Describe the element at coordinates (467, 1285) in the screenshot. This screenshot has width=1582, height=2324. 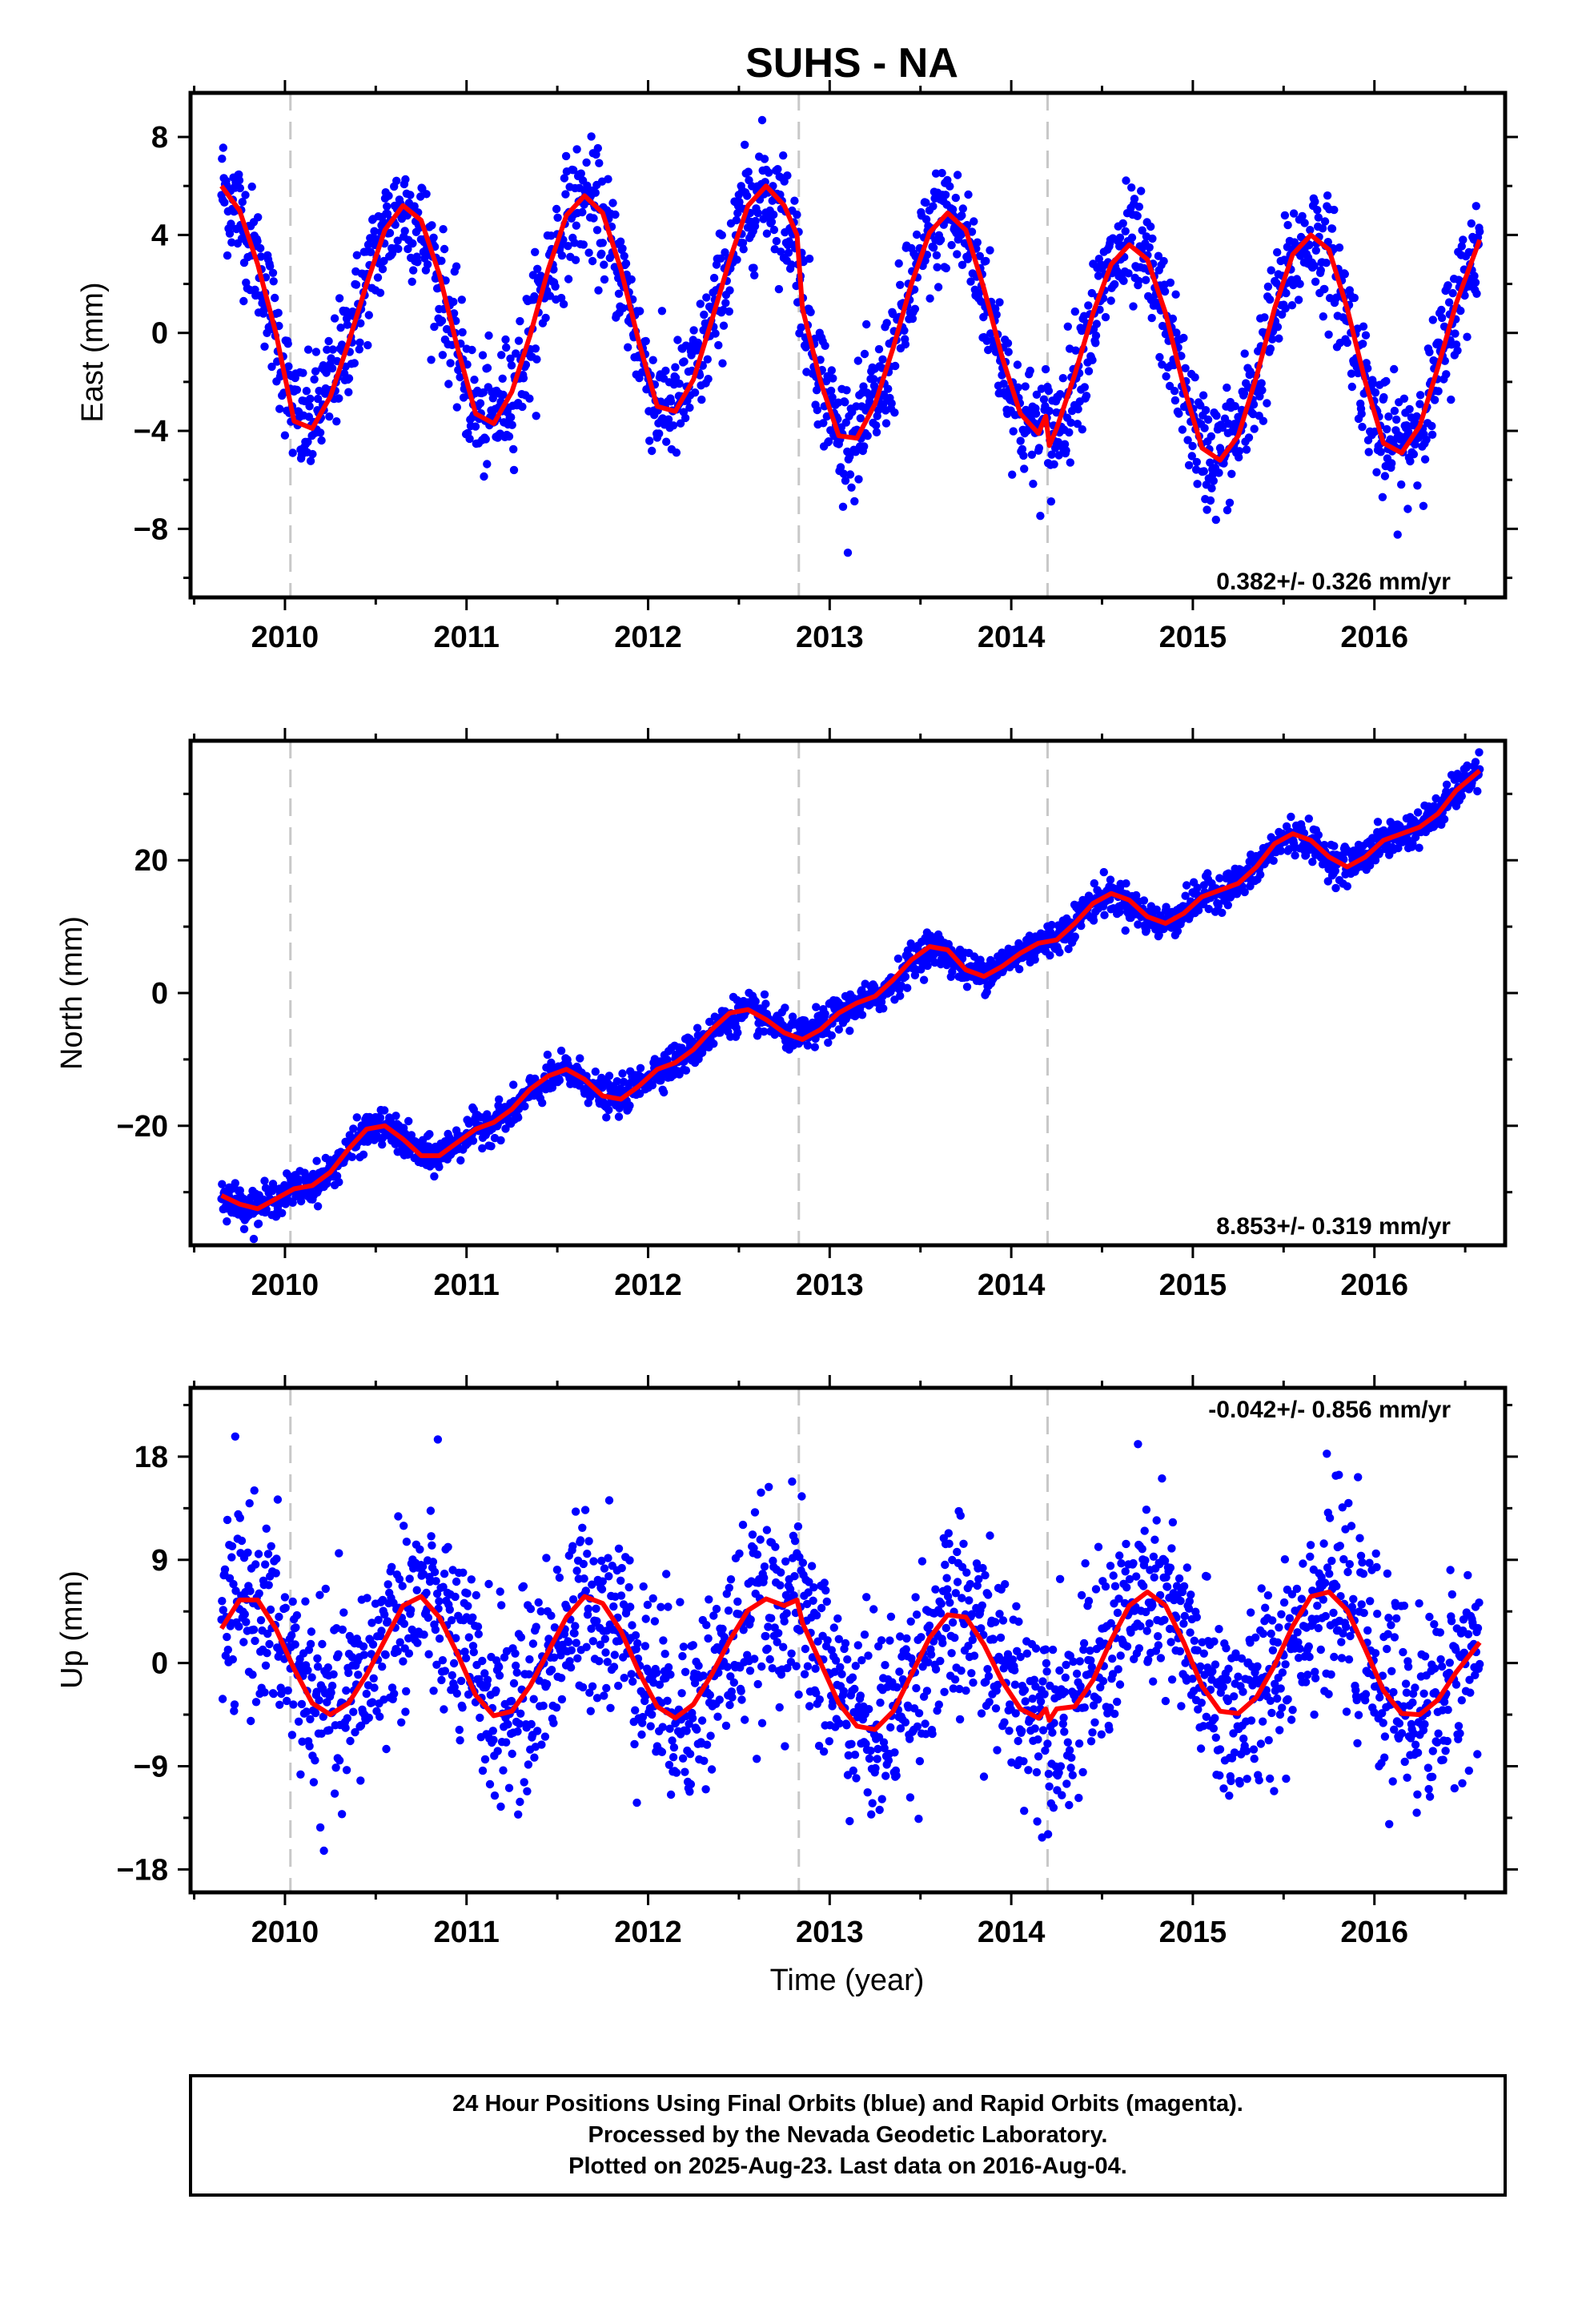
I see `x-tick-label: 2011` at that location.